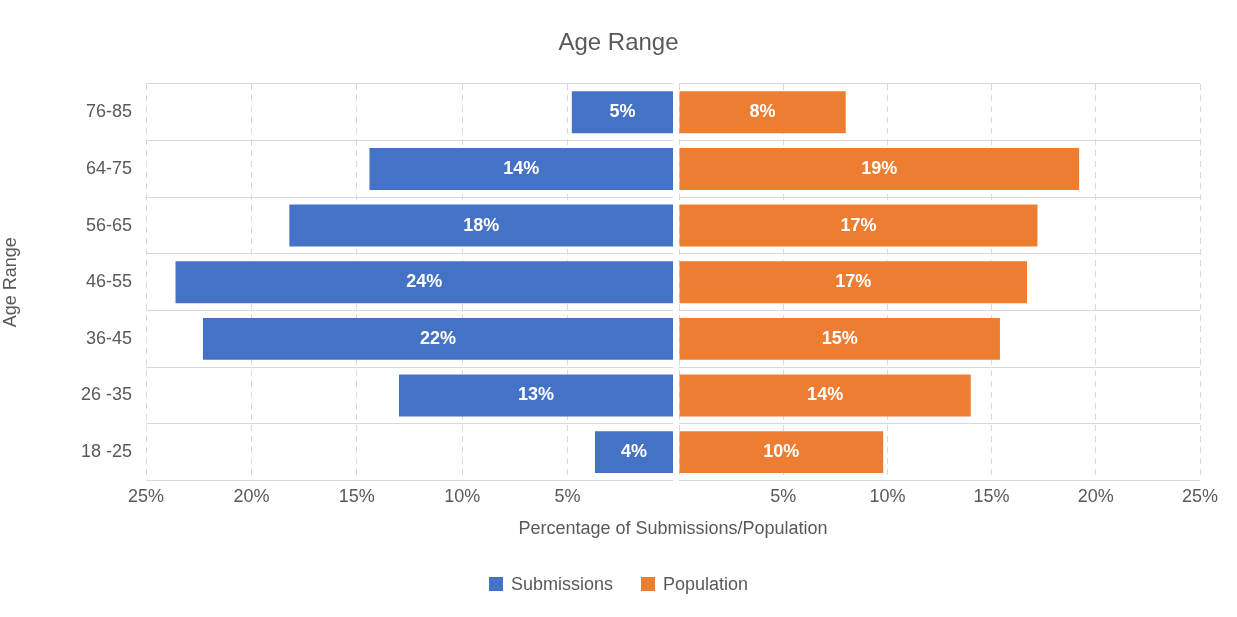  I want to click on y-tick-label: 56-65, so click(108, 224).